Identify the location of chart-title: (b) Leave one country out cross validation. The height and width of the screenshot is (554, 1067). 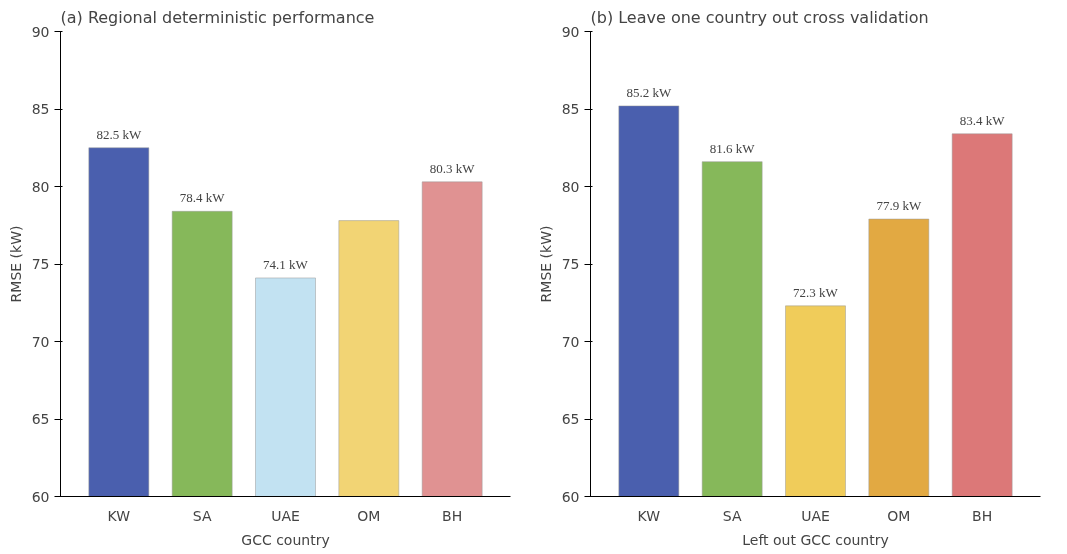
(759, 17).